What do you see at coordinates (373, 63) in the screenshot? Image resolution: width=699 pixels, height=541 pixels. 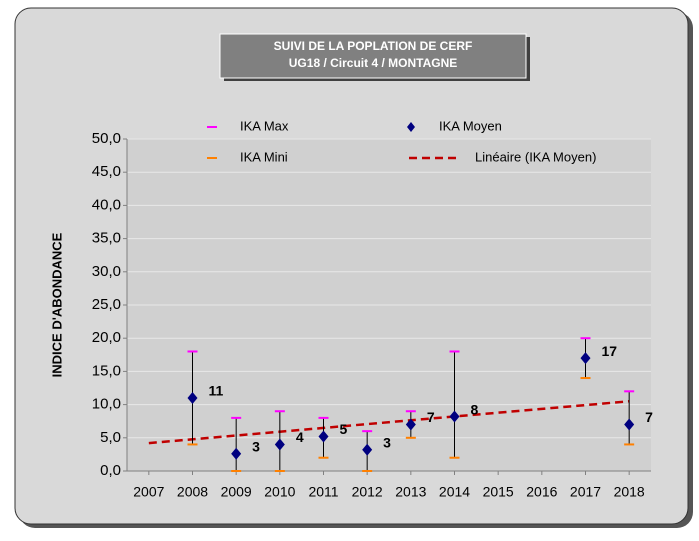 I see `chart-subtitle: UG18 / Circuit 4 / MONTAGNE` at bounding box center [373, 63].